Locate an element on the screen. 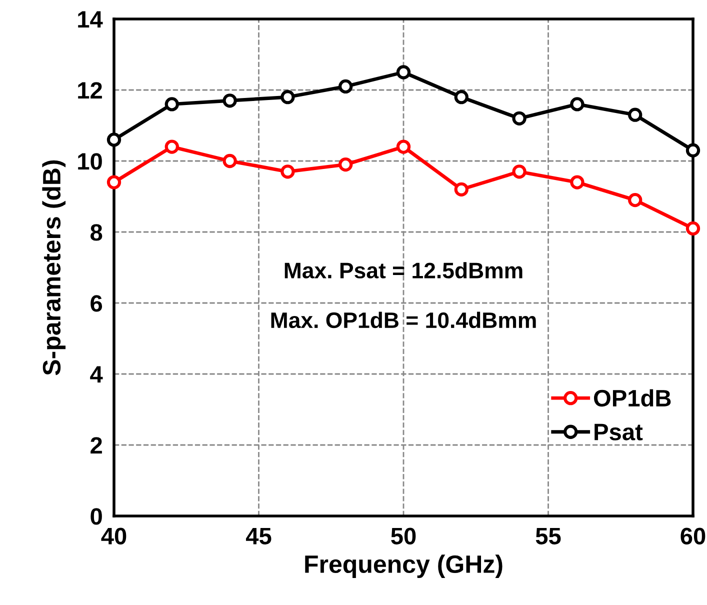  y-tick-label: 0 is located at coordinates (96, 516).